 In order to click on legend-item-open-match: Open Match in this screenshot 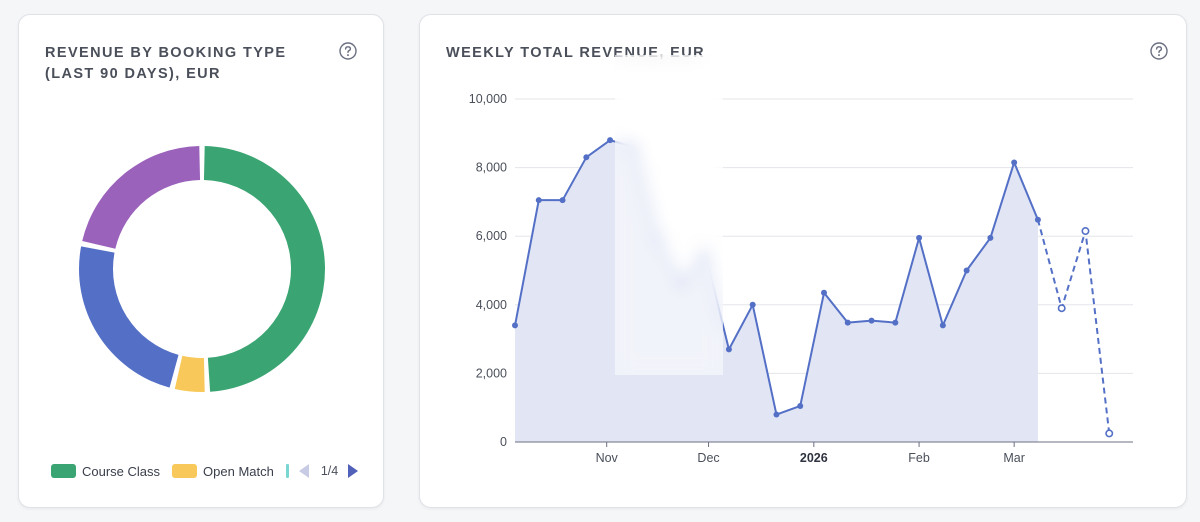, I will do `click(223, 471)`.